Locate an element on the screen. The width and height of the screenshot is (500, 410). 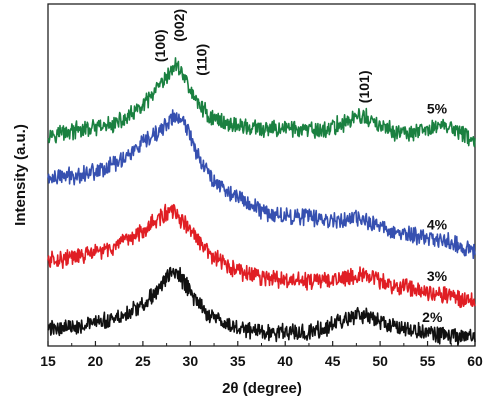
peak-annotation: (100) is located at coordinates (160, 45).